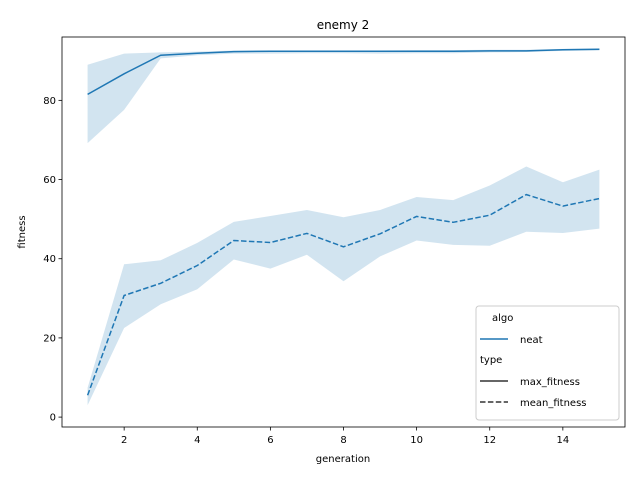  I want to click on x-tick-label: 4, so click(197, 440).